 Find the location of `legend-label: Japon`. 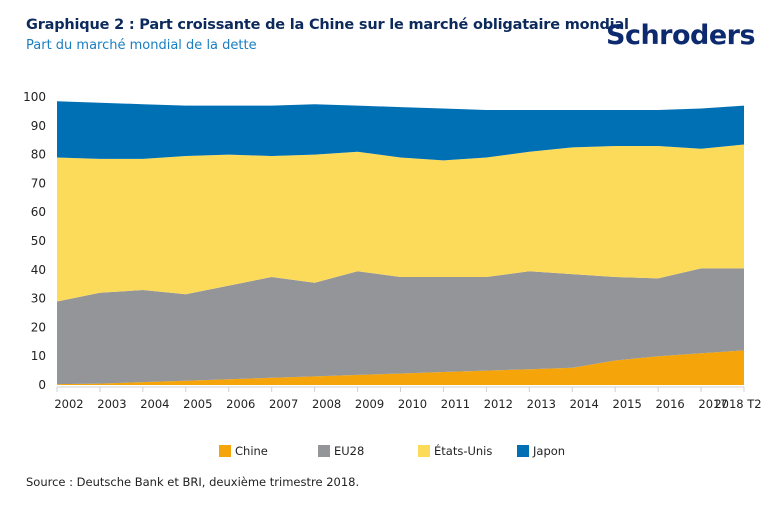

legend-label: Japon is located at coordinates (549, 451).